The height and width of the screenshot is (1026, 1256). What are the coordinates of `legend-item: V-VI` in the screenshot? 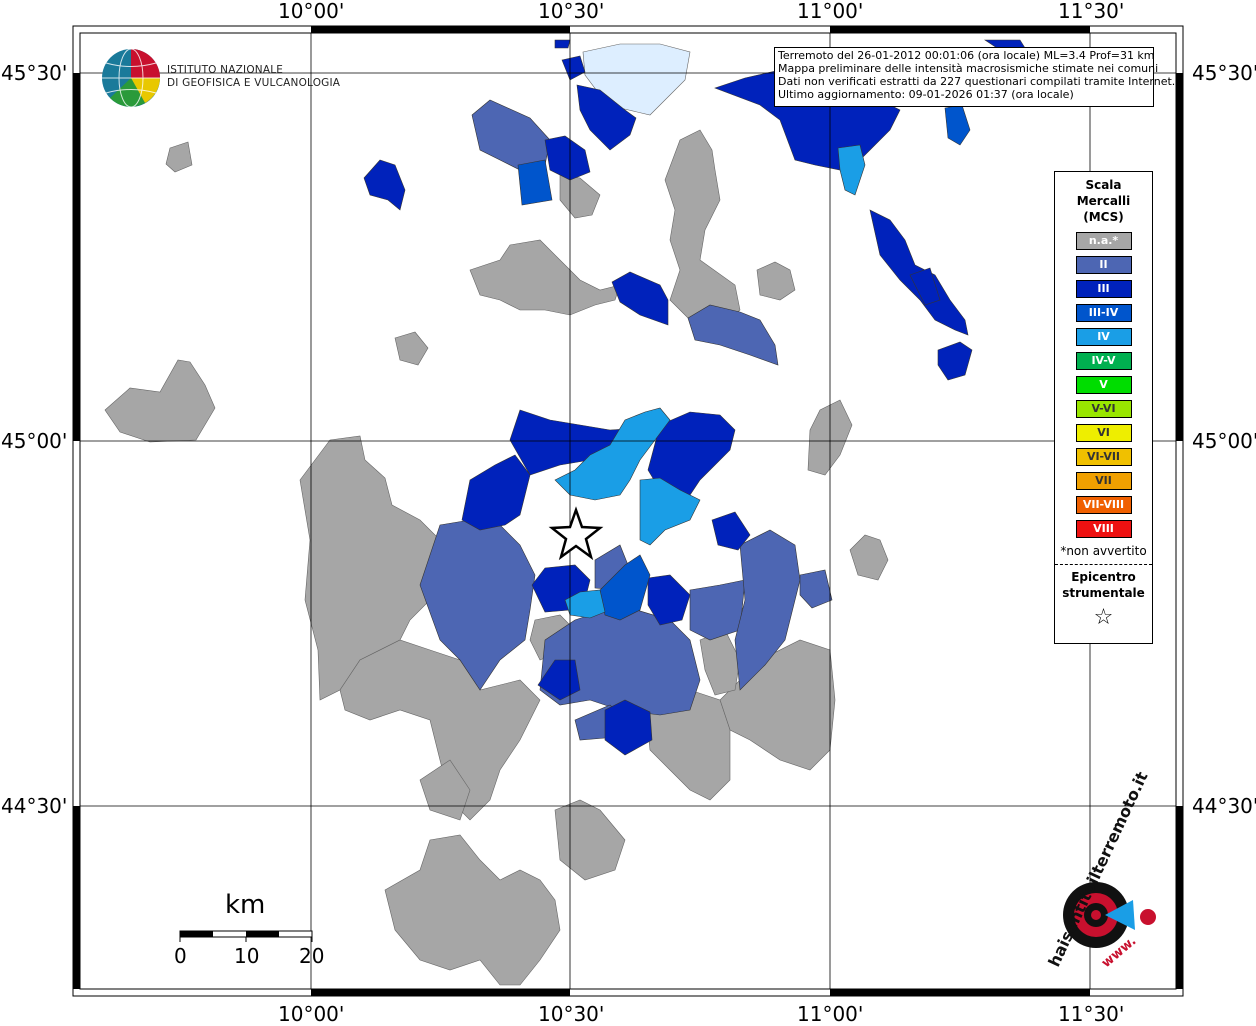 It's located at (1103, 409).